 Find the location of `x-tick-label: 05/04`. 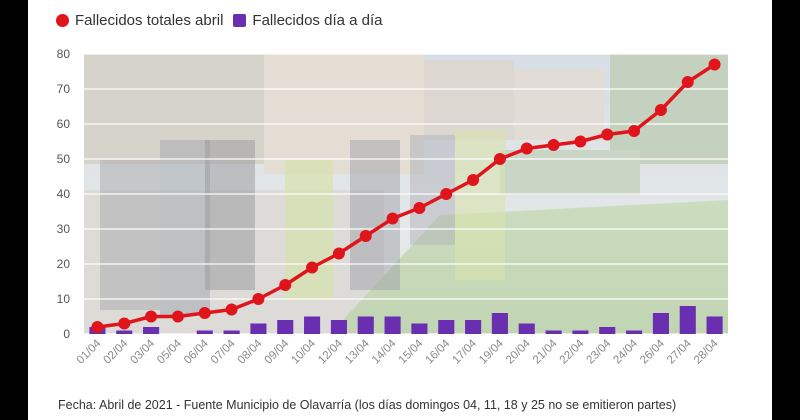

x-tick-label: 05/04 is located at coordinates (169, 351).